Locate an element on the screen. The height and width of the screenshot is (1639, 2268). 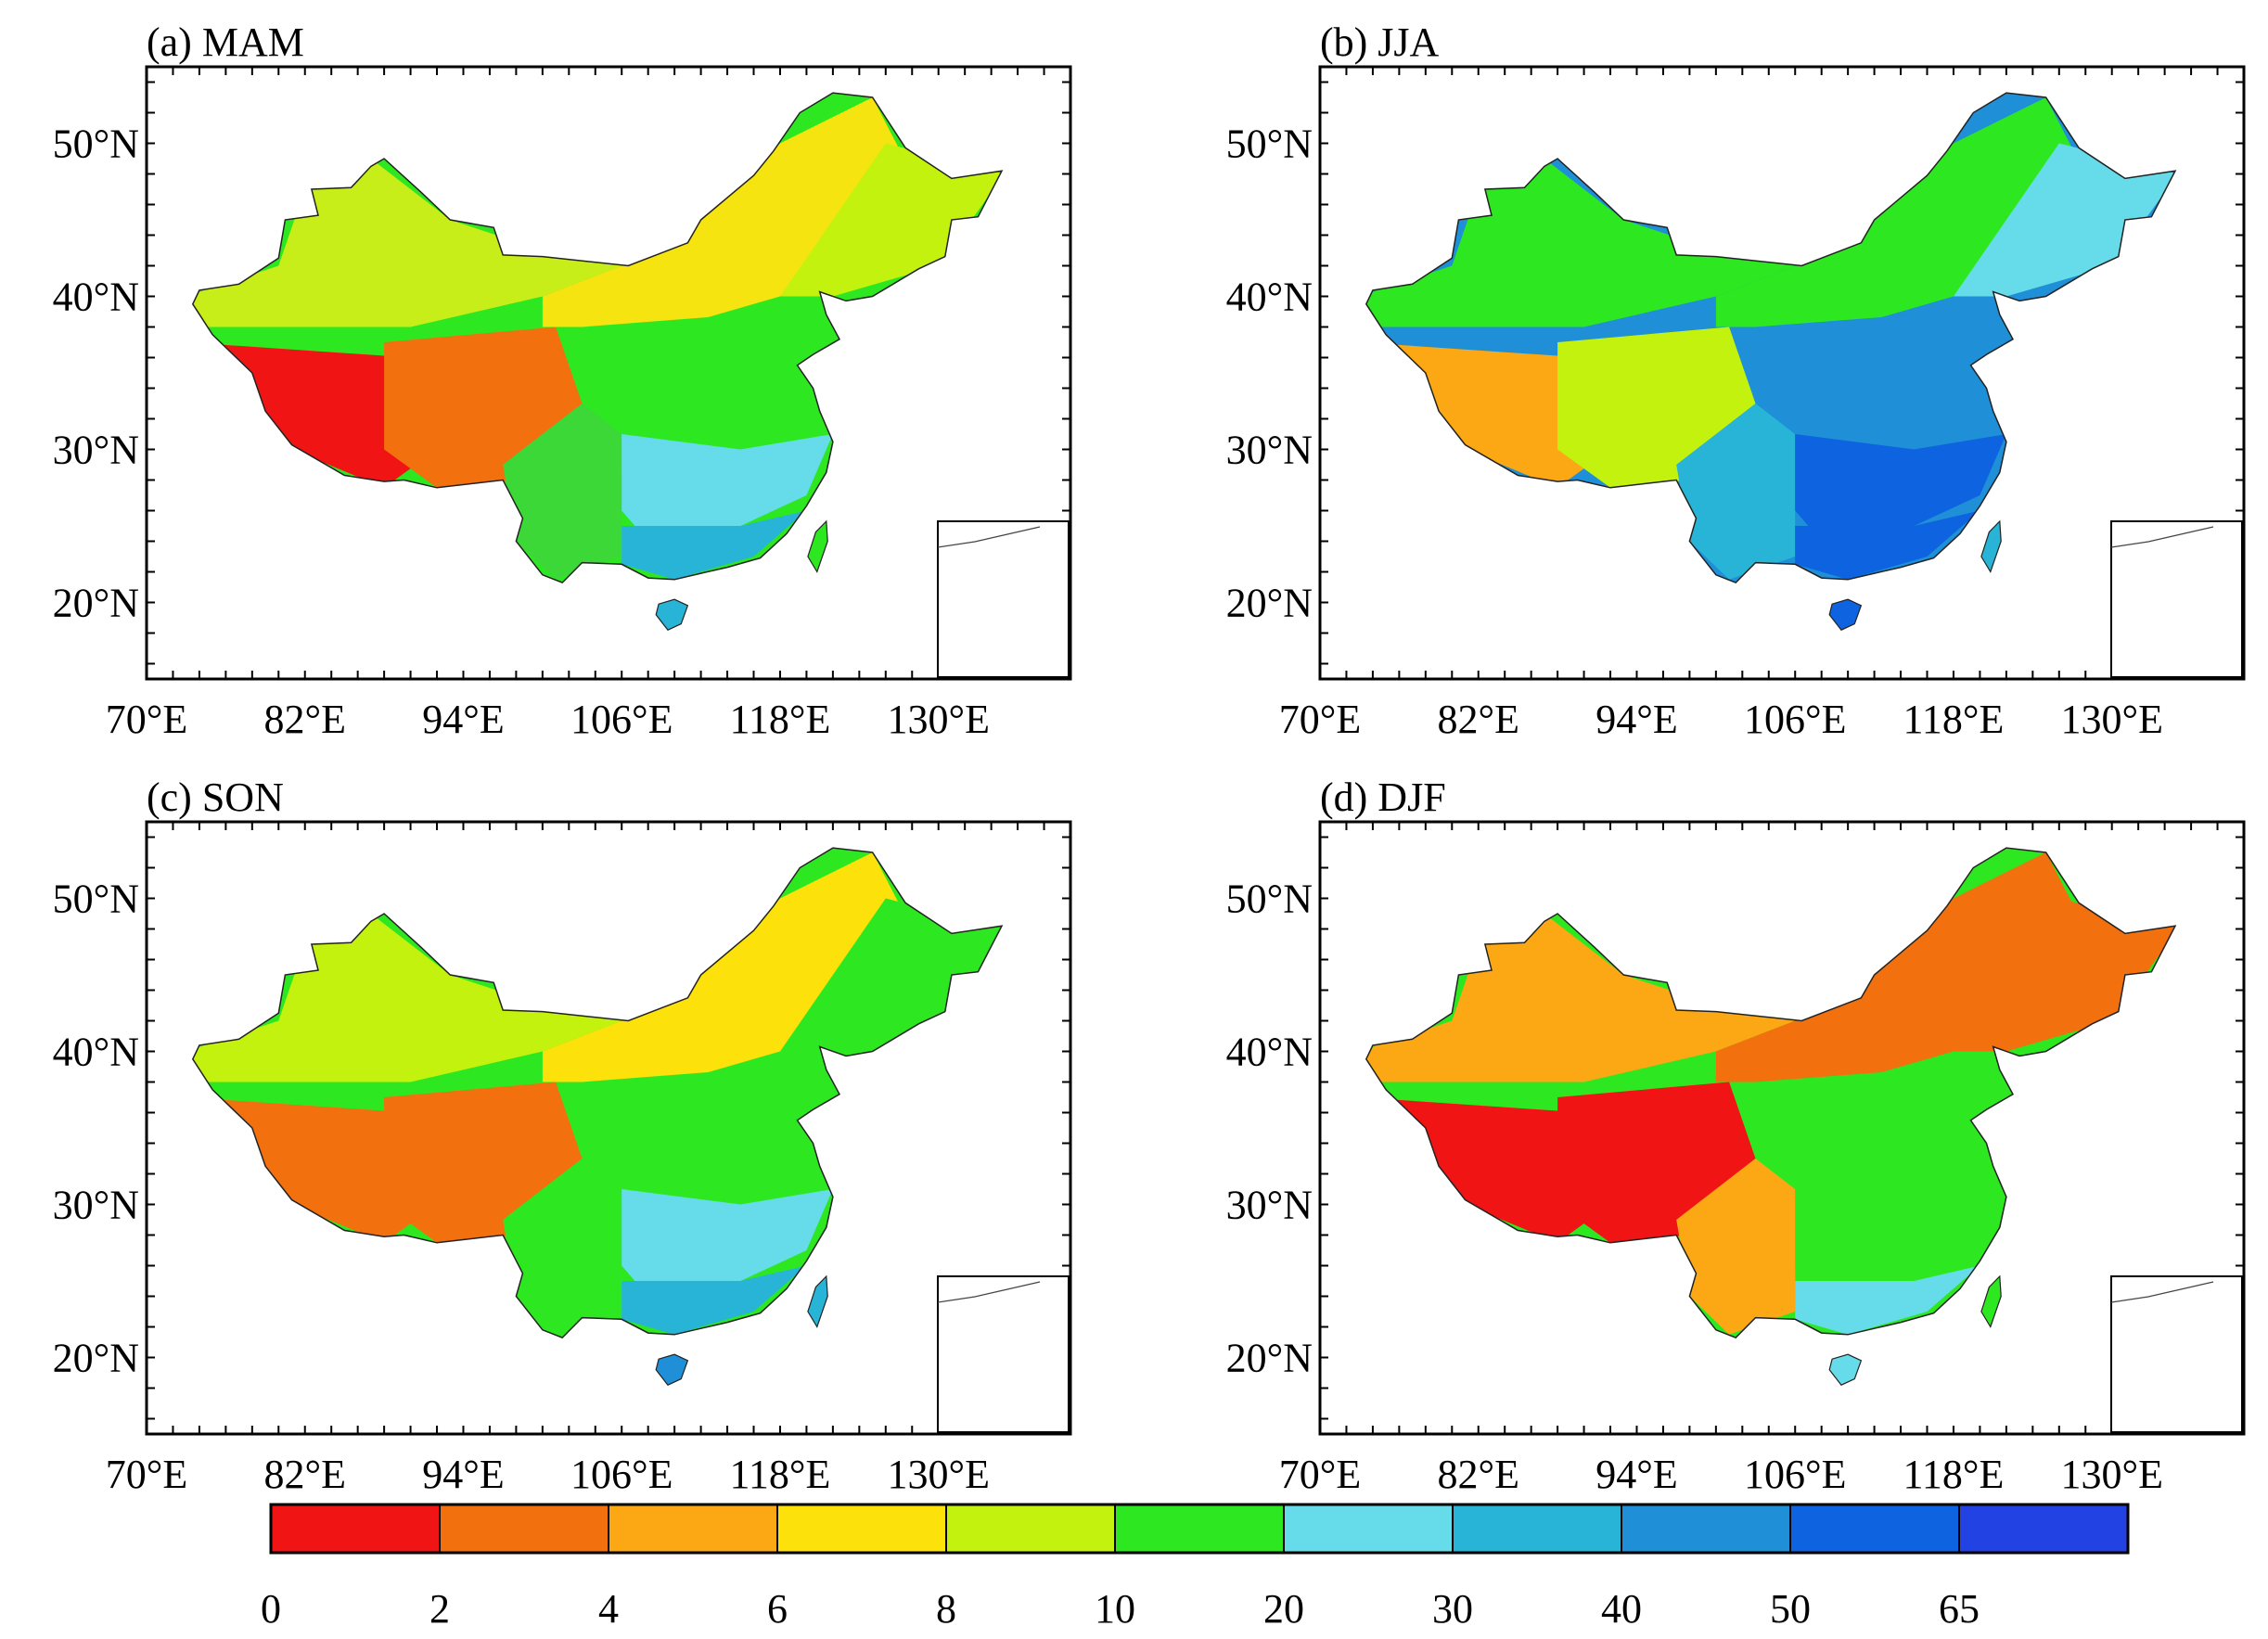
colorbar-tick-label: 2 is located at coordinates (439, 1609).